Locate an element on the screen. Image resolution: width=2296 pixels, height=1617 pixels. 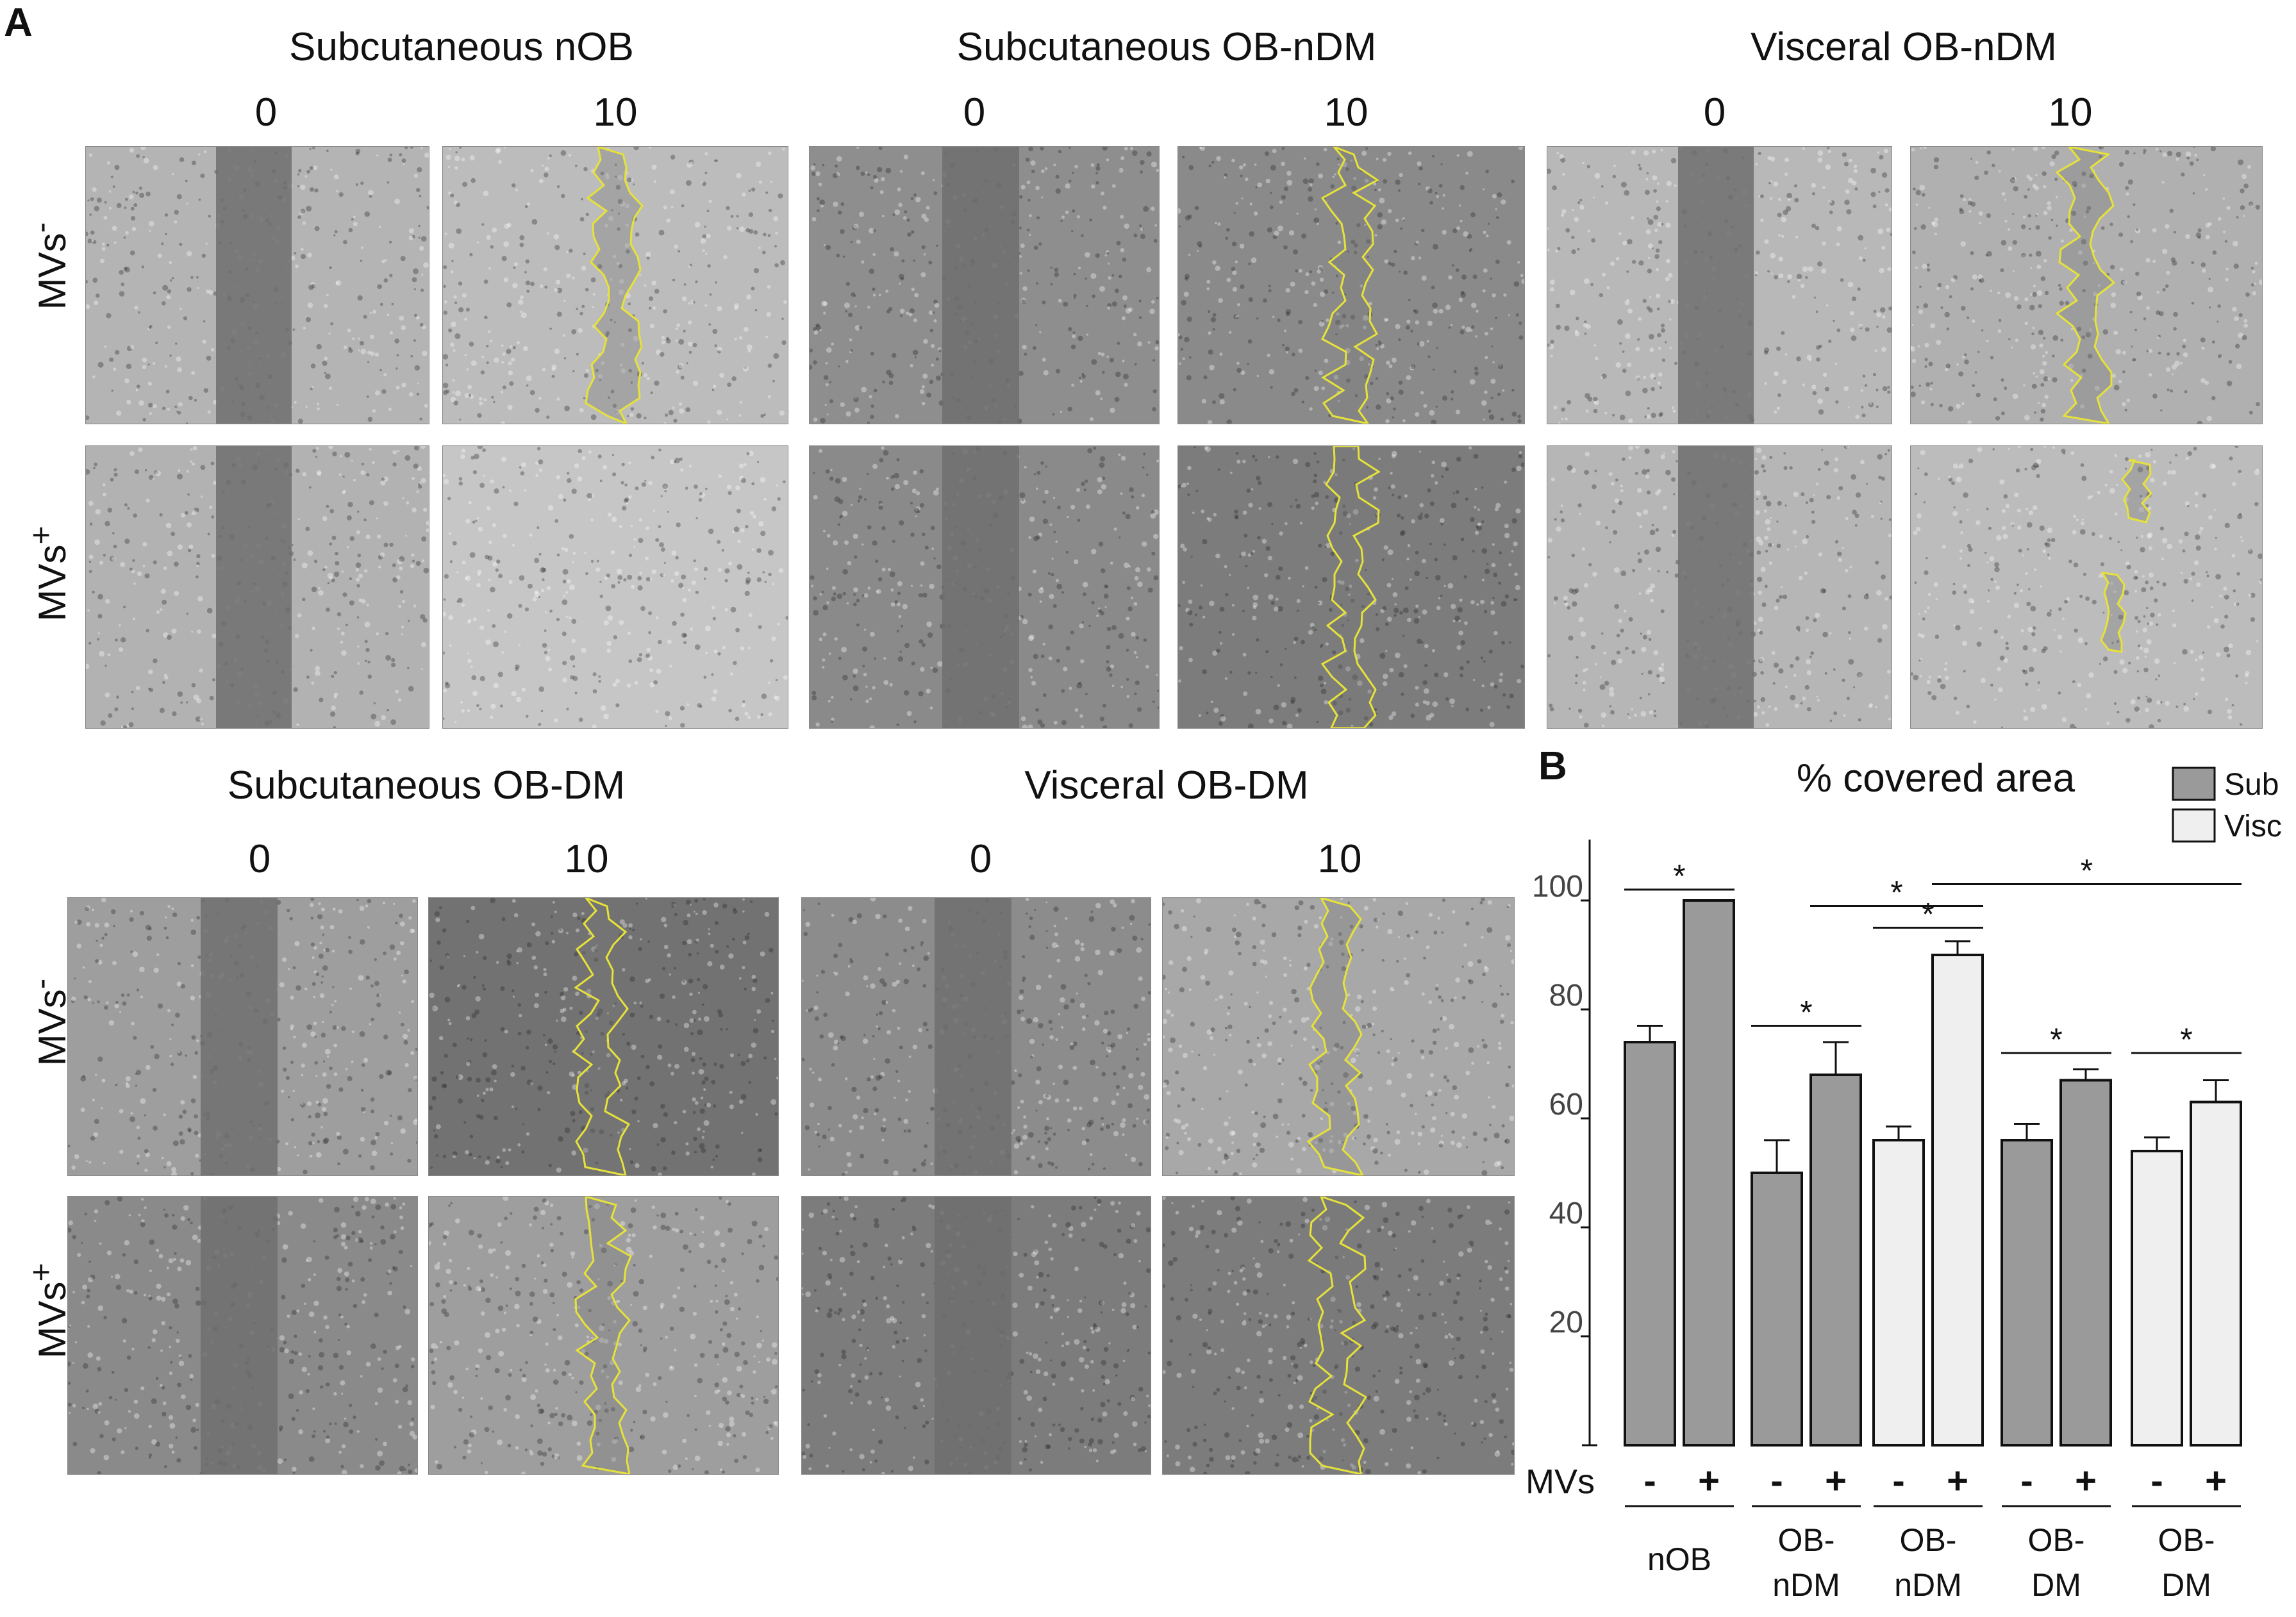
chart-title: % covered area is located at coordinates (1936, 778).